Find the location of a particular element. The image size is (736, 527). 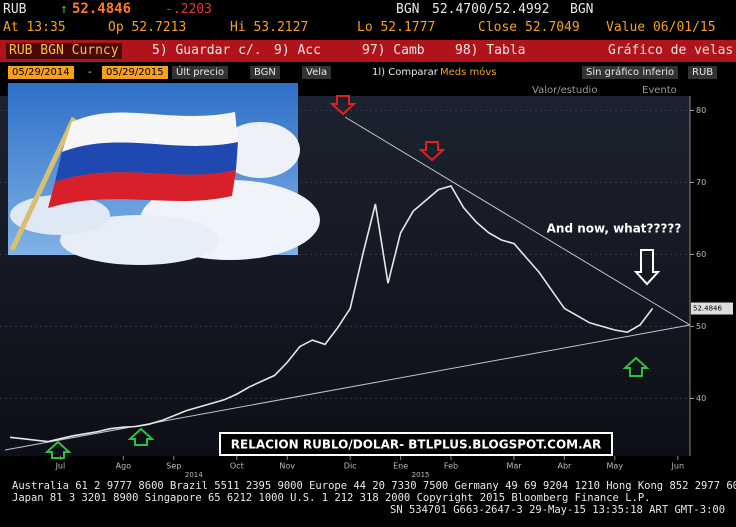

annotation: And now, what????? is located at coordinates (614, 229).